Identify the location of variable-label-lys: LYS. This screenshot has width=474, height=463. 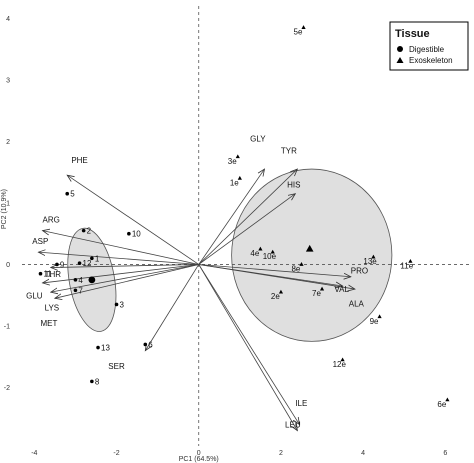
(52, 308).